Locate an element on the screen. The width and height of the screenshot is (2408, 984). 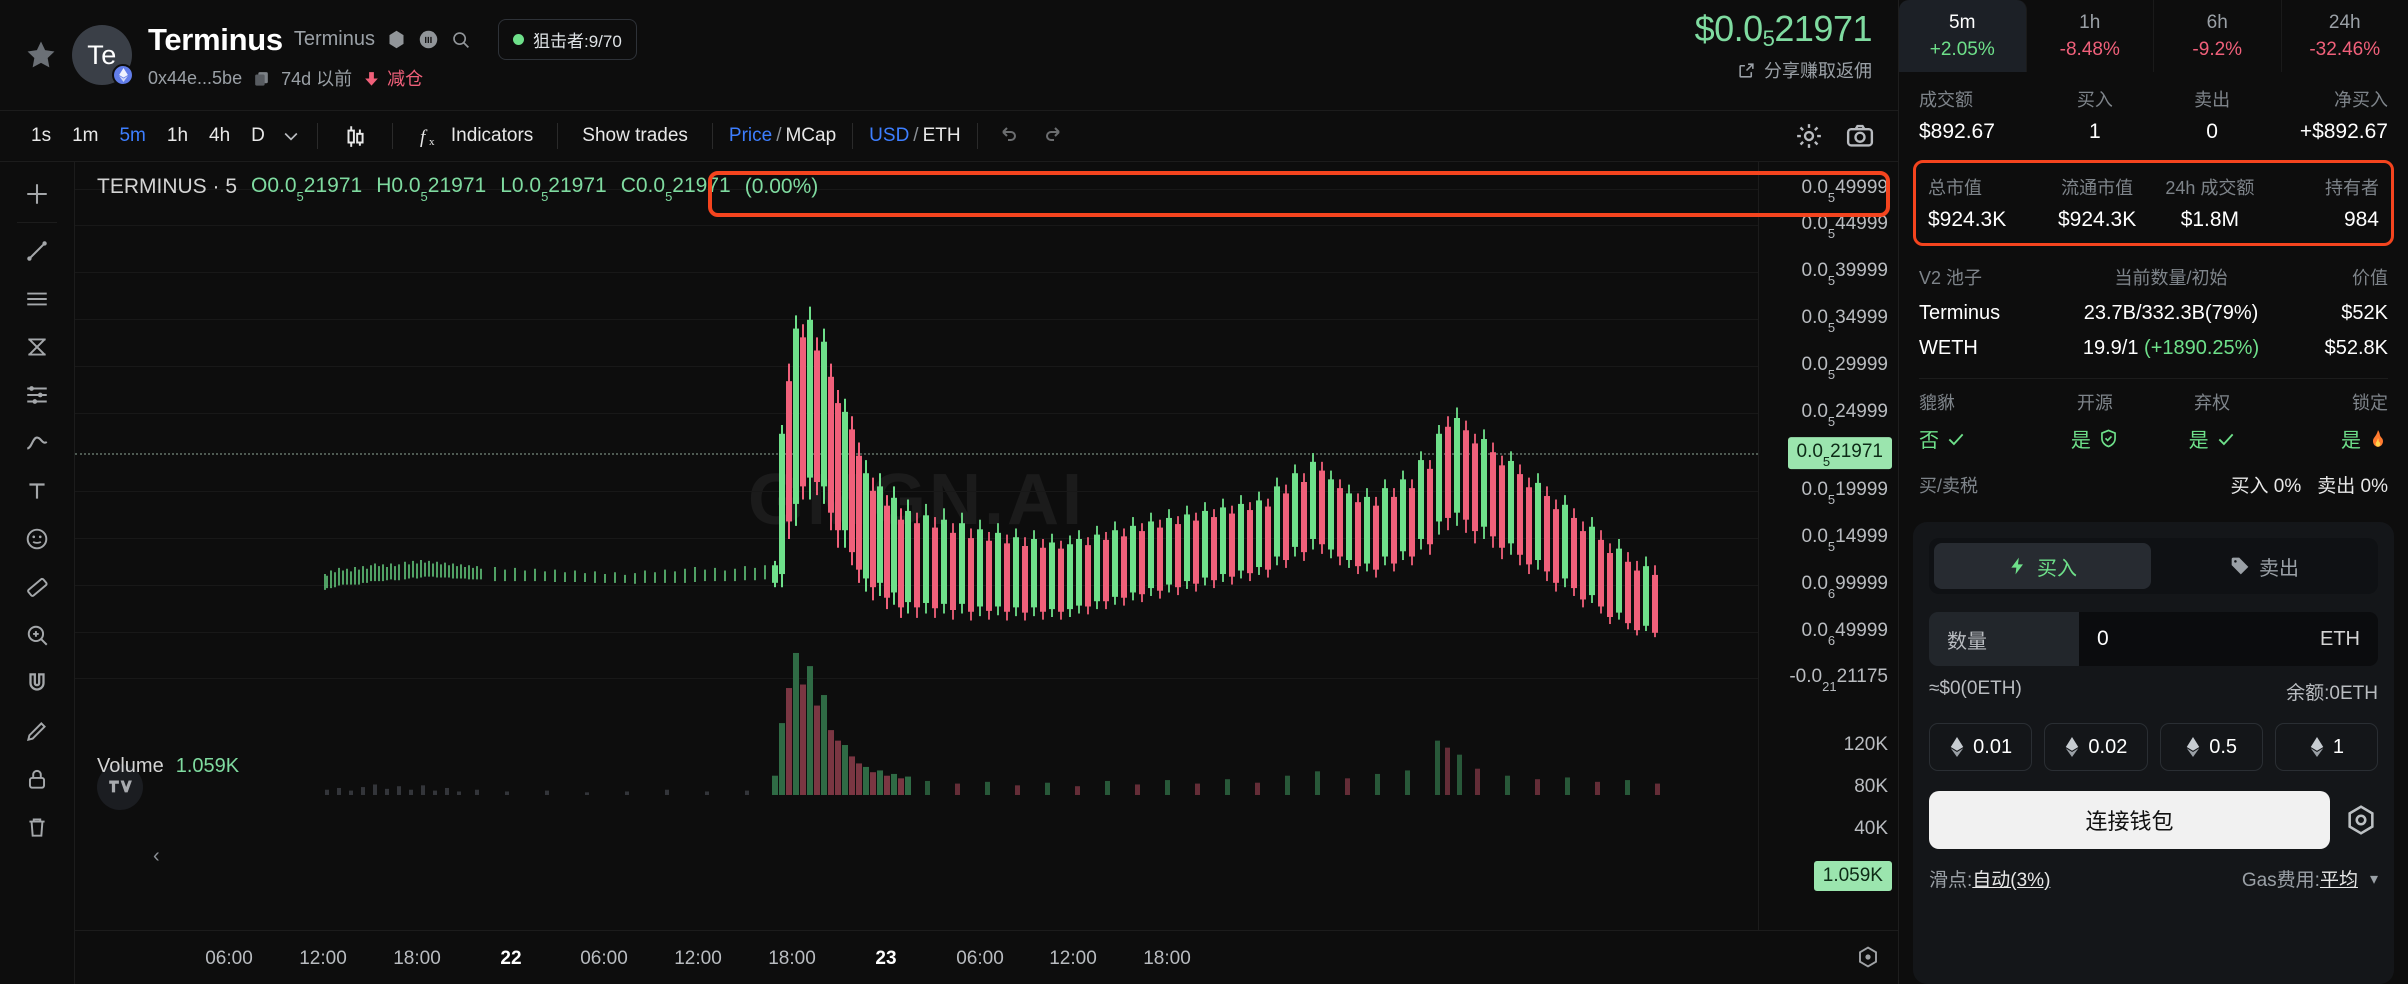
token-age: 74d 以前 is located at coordinates (317, 79).